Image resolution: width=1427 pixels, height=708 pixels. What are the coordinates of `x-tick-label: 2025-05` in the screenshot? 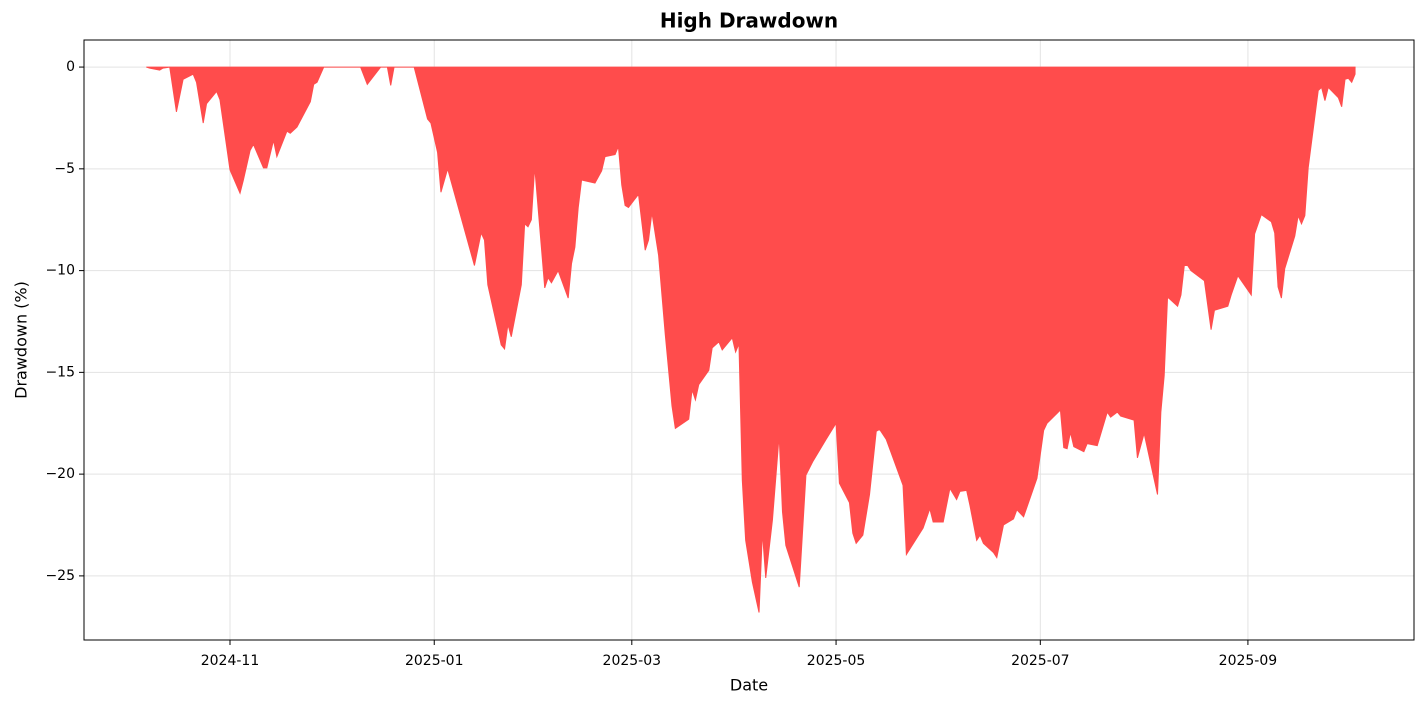 It's located at (836, 661).